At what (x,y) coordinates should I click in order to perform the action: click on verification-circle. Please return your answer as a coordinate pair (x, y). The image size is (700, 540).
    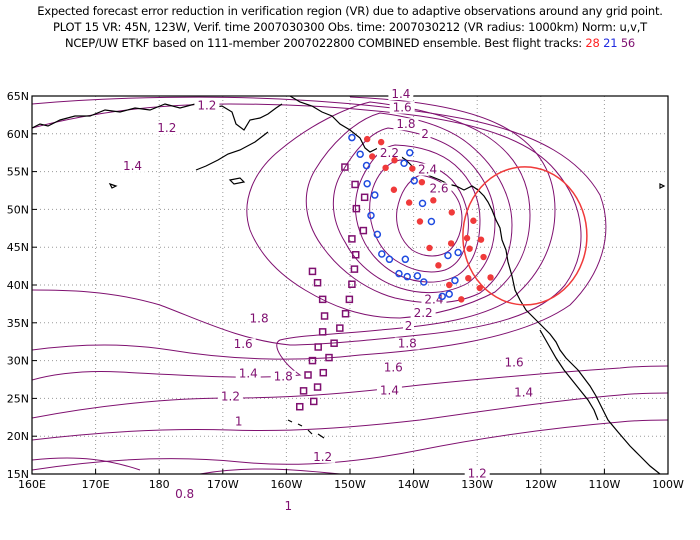
    Looking at the image, I should click on (525, 236).